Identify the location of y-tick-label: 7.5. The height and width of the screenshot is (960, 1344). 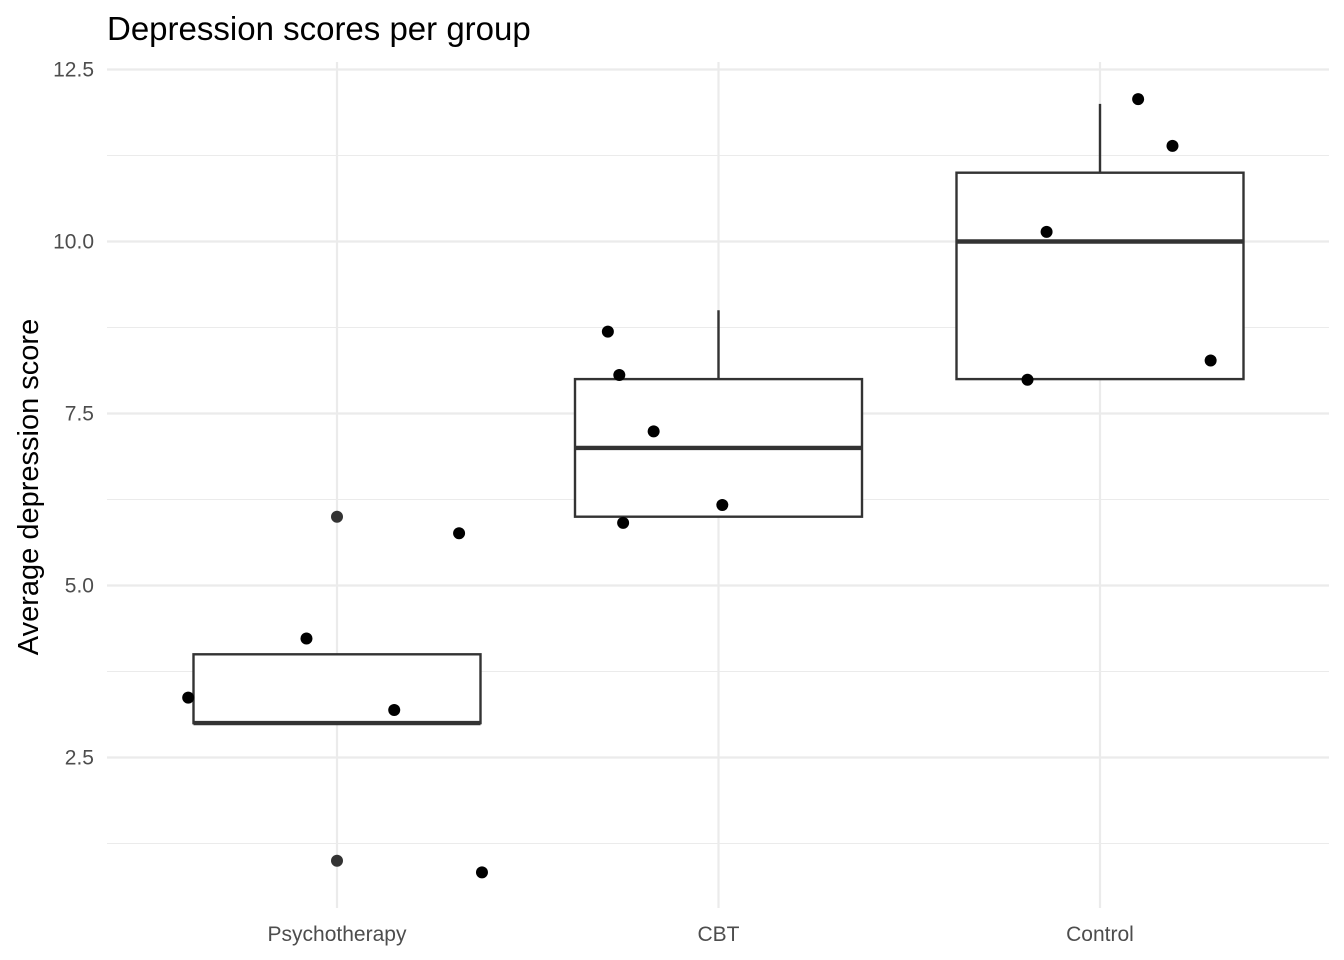
(79, 414).